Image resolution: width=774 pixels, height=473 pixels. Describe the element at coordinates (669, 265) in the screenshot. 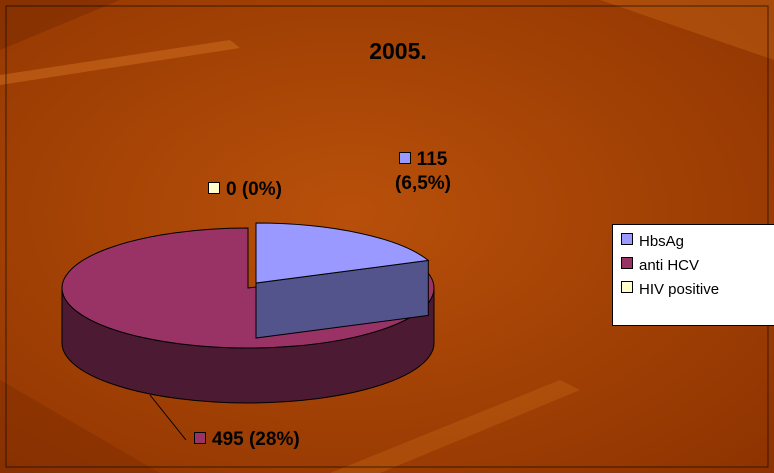

I see `legend-label: anti HCV` at that location.